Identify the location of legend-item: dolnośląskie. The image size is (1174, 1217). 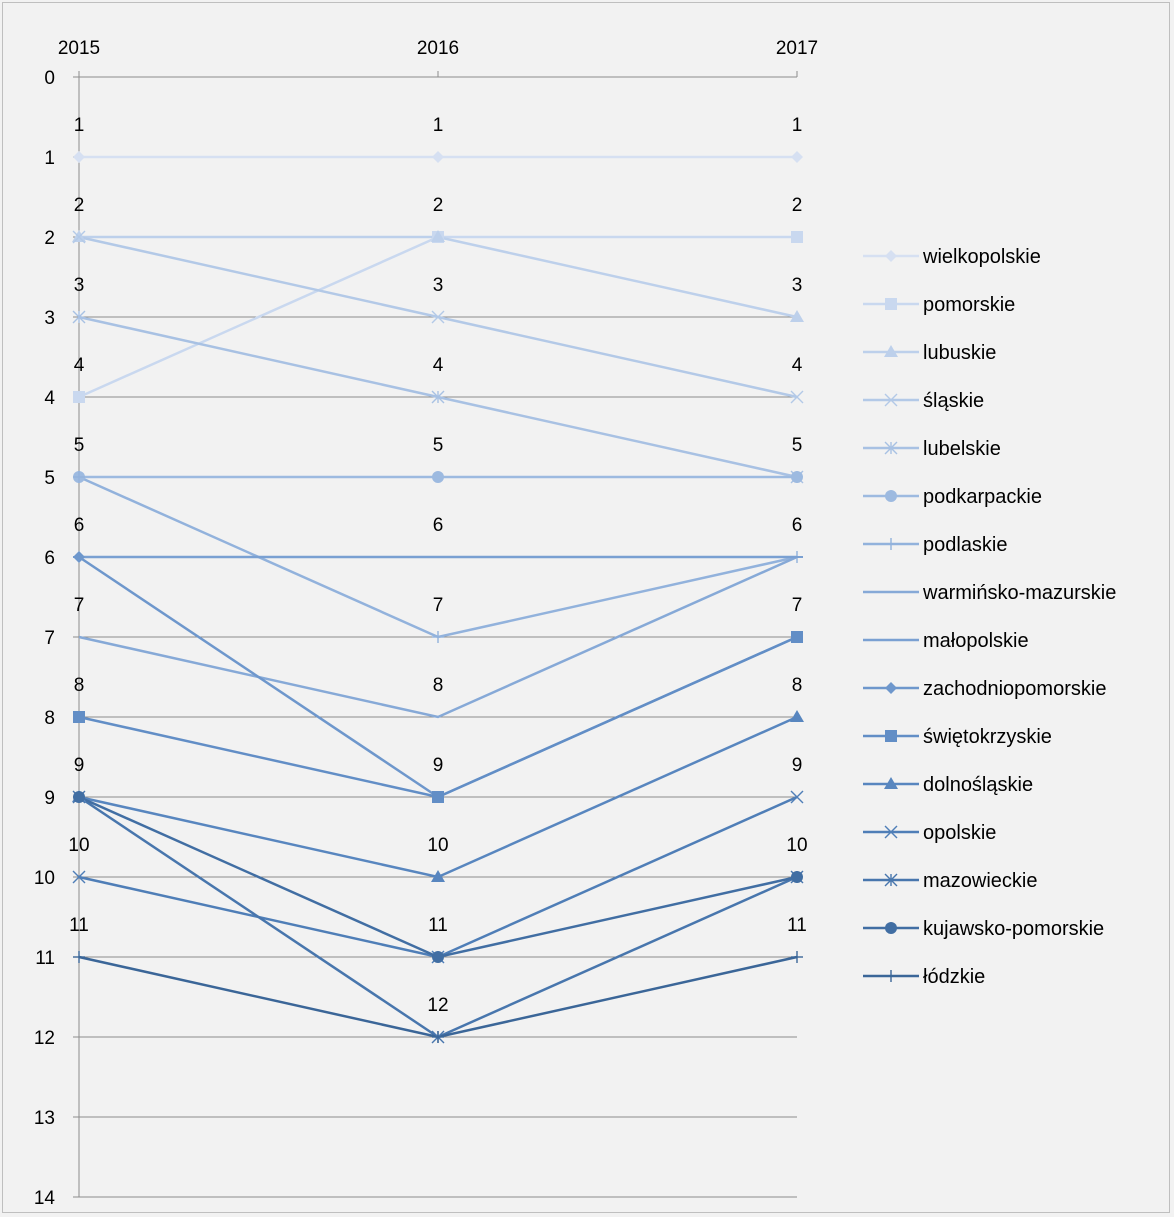
(948, 785).